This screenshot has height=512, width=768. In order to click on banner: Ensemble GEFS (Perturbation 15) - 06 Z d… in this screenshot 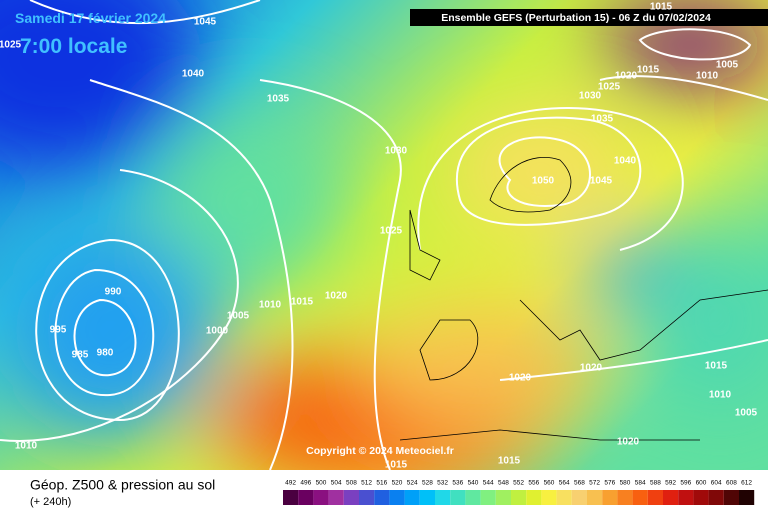, I will do `click(576, 18)`.